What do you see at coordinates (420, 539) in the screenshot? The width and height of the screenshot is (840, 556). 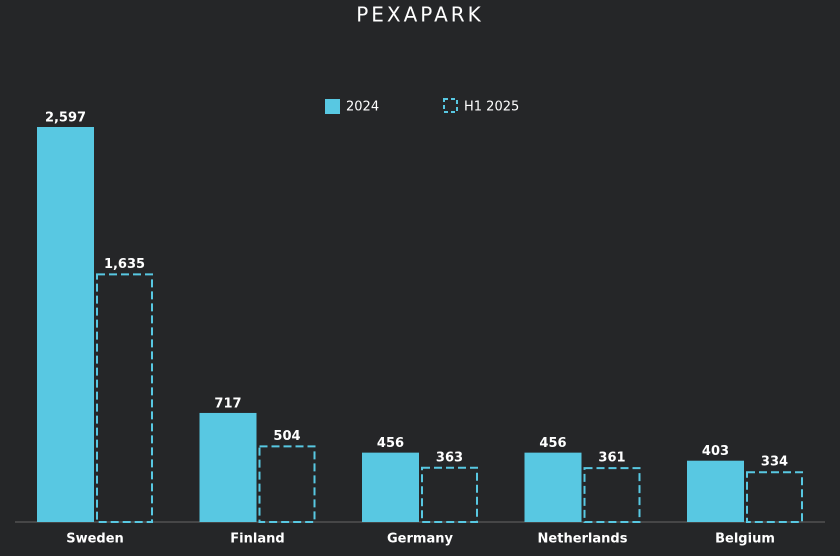 I see `x-tick-label: Germany` at bounding box center [420, 539].